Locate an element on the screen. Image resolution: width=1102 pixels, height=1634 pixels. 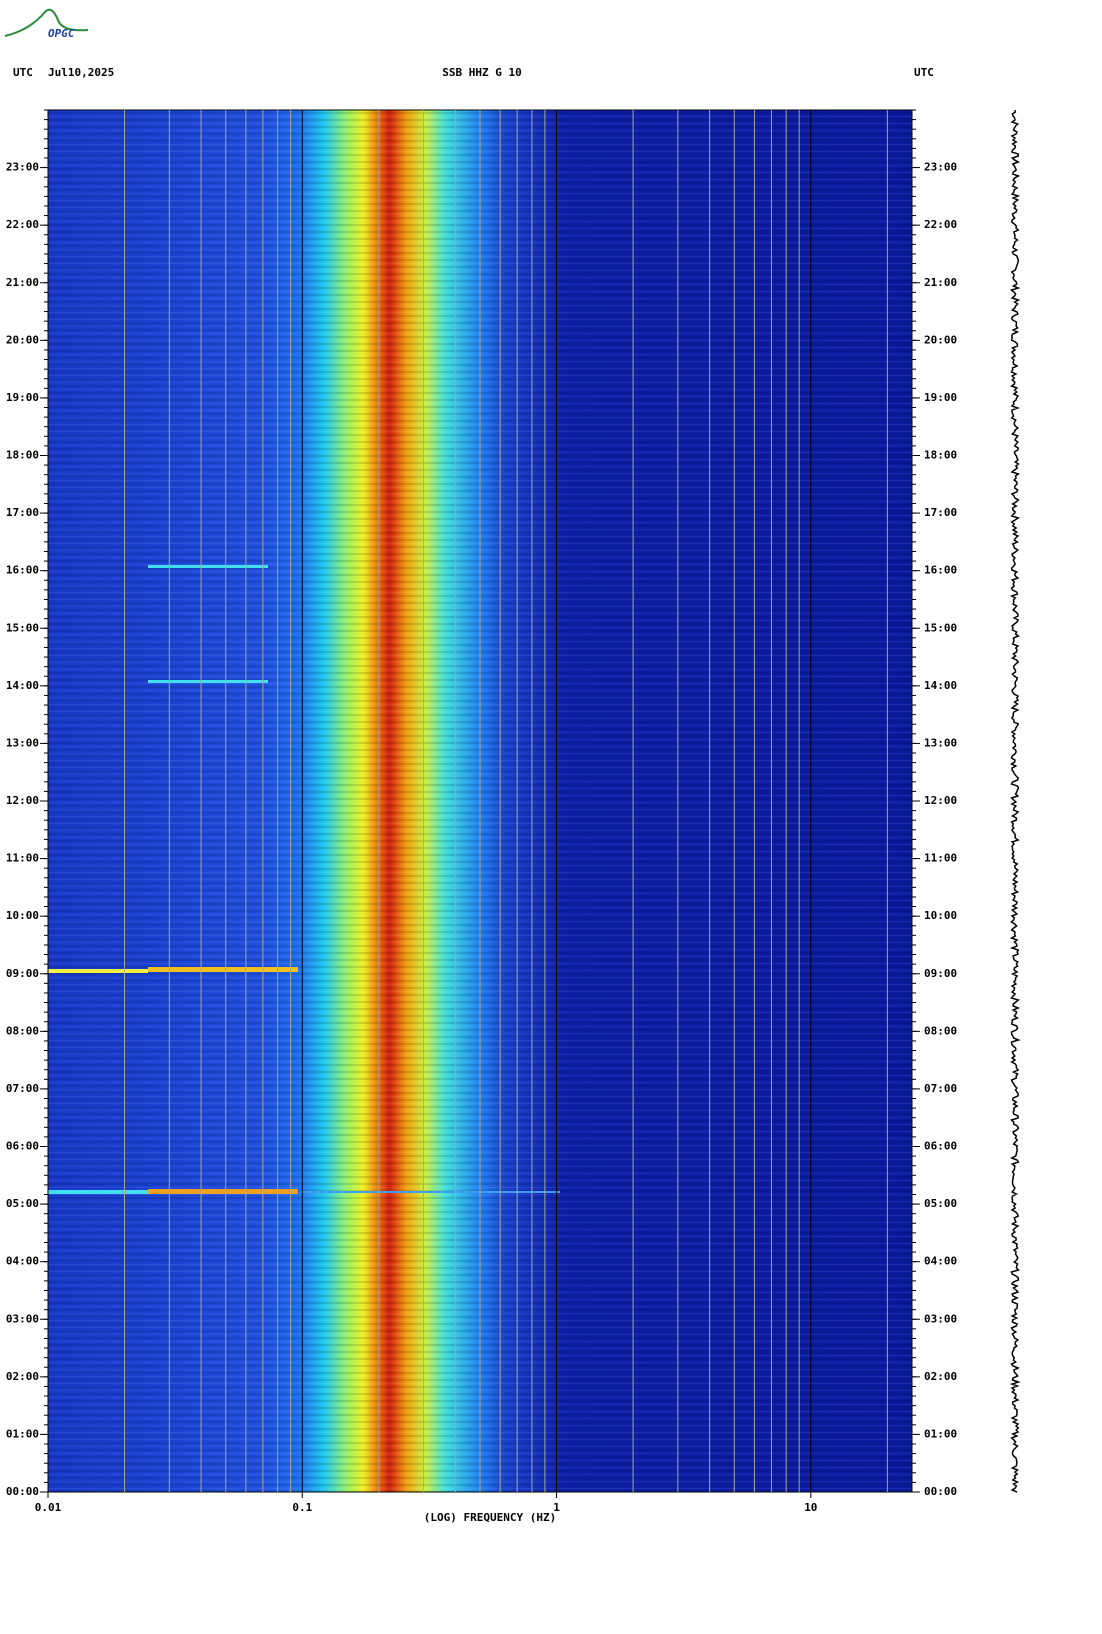
y-tick-label: 01:00 is located at coordinates (22, 1433).